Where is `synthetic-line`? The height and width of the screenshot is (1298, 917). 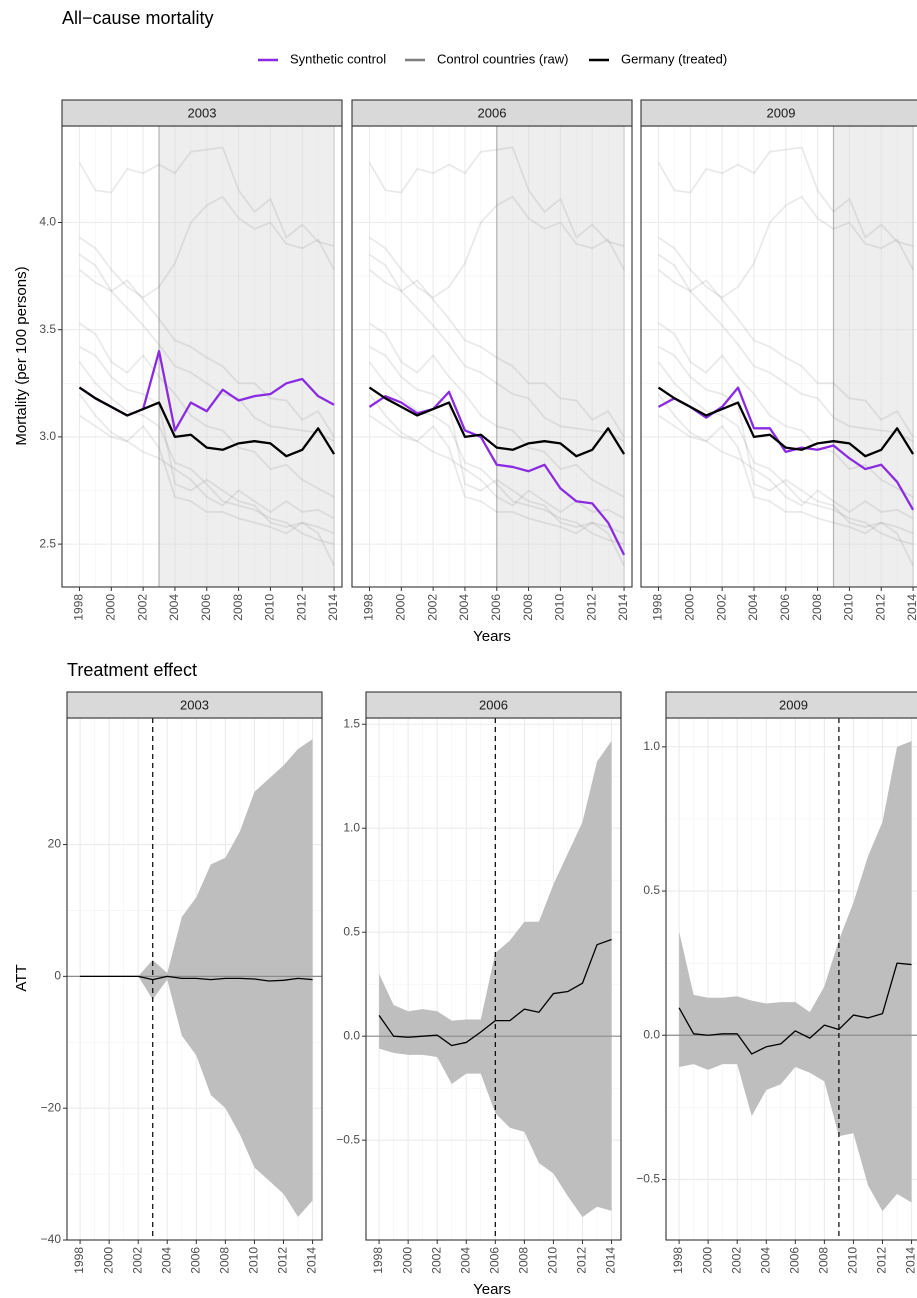
synthetic-line is located at coordinates (786, 448).